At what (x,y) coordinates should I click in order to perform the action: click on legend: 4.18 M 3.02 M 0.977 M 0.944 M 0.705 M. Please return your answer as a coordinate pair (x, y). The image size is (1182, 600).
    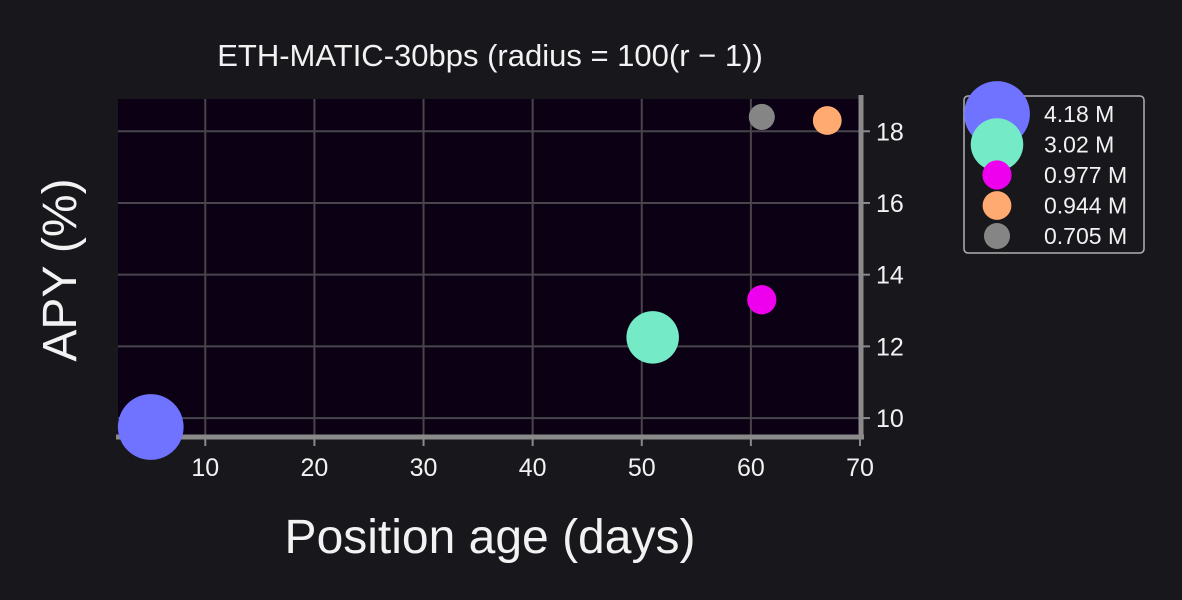
    Looking at the image, I should click on (1054, 167).